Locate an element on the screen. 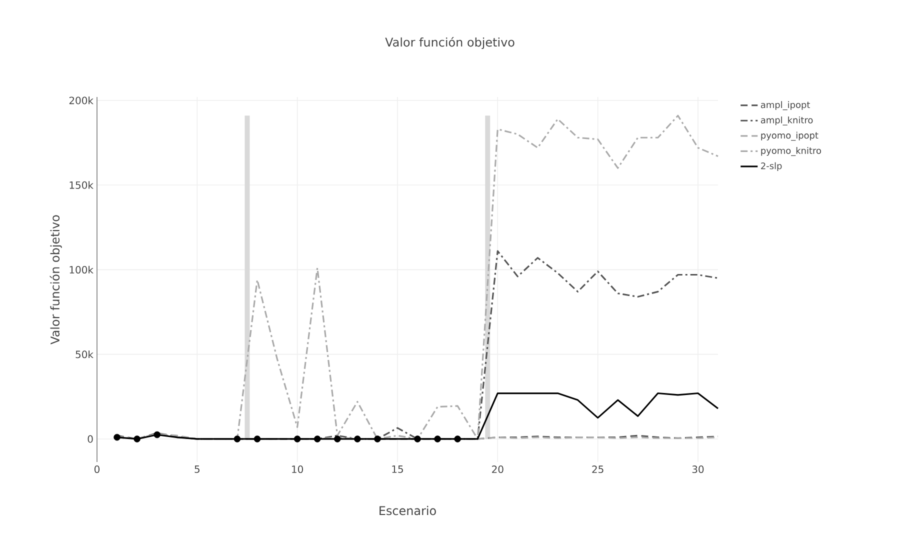 This screenshot has height=540, width=900. x-tick-label: 10 is located at coordinates (298, 470).